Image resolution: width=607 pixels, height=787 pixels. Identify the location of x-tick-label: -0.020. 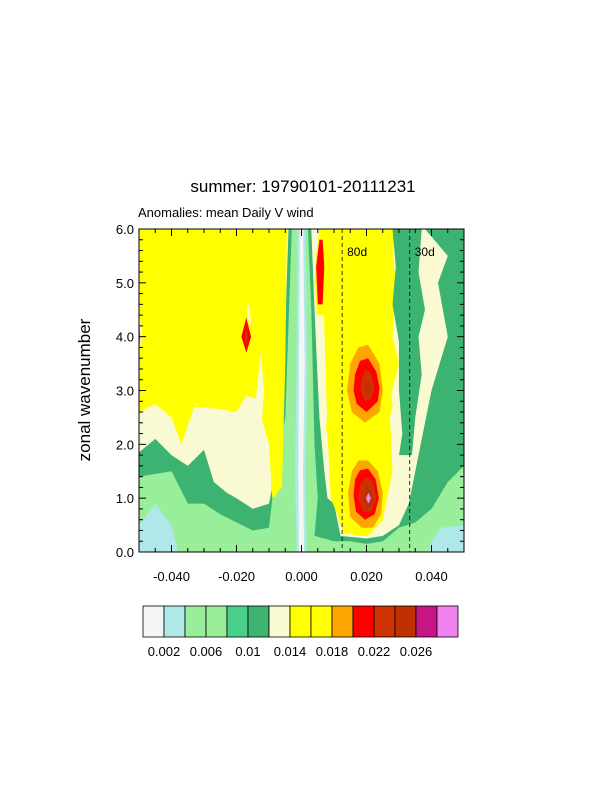
(236, 576).